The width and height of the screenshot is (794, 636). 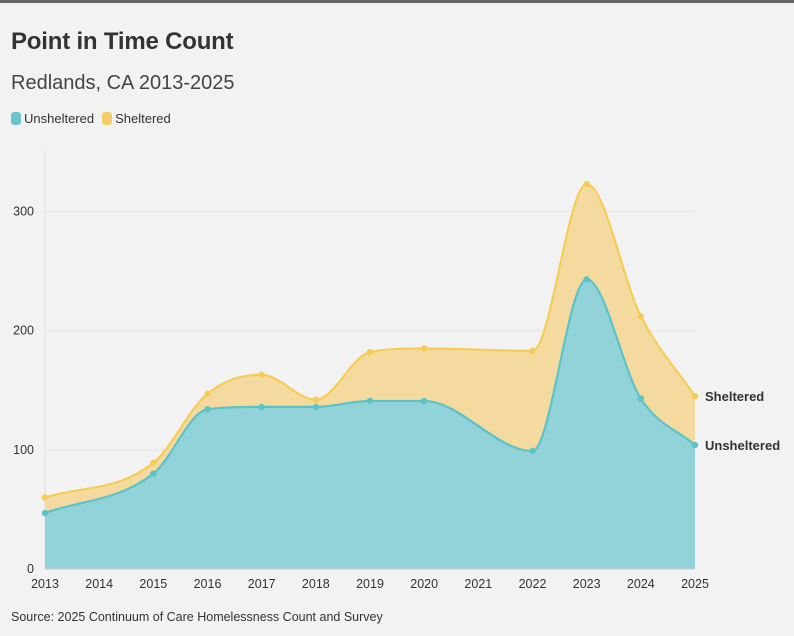 What do you see at coordinates (99, 584) in the screenshot?
I see `x-tick-label: 2014` at bounding box center [99, 584].